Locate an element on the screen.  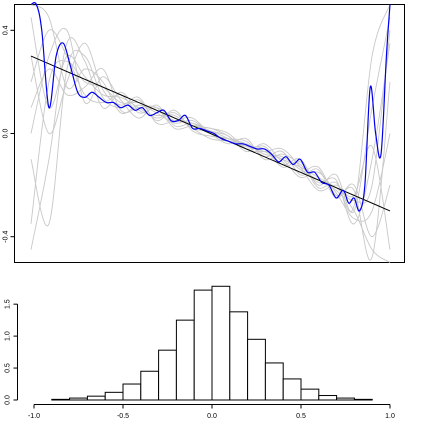
histogram-y-axis: 0.0 0.5 1.0 1.5 is located at coordinates (11, 352).